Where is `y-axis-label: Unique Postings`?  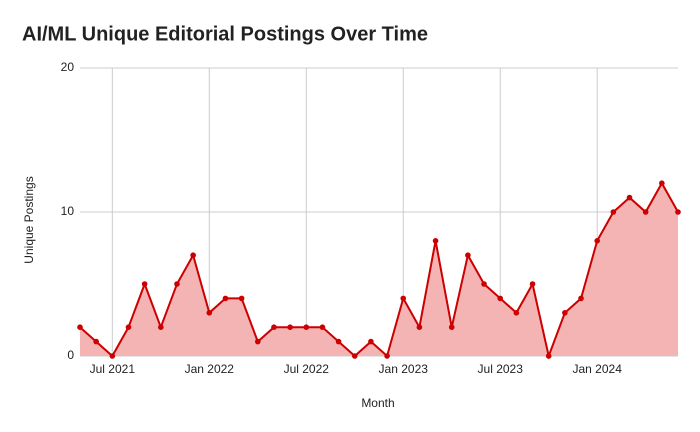 y-axis-label: Unique Postings is located at coordinates (29, 219).